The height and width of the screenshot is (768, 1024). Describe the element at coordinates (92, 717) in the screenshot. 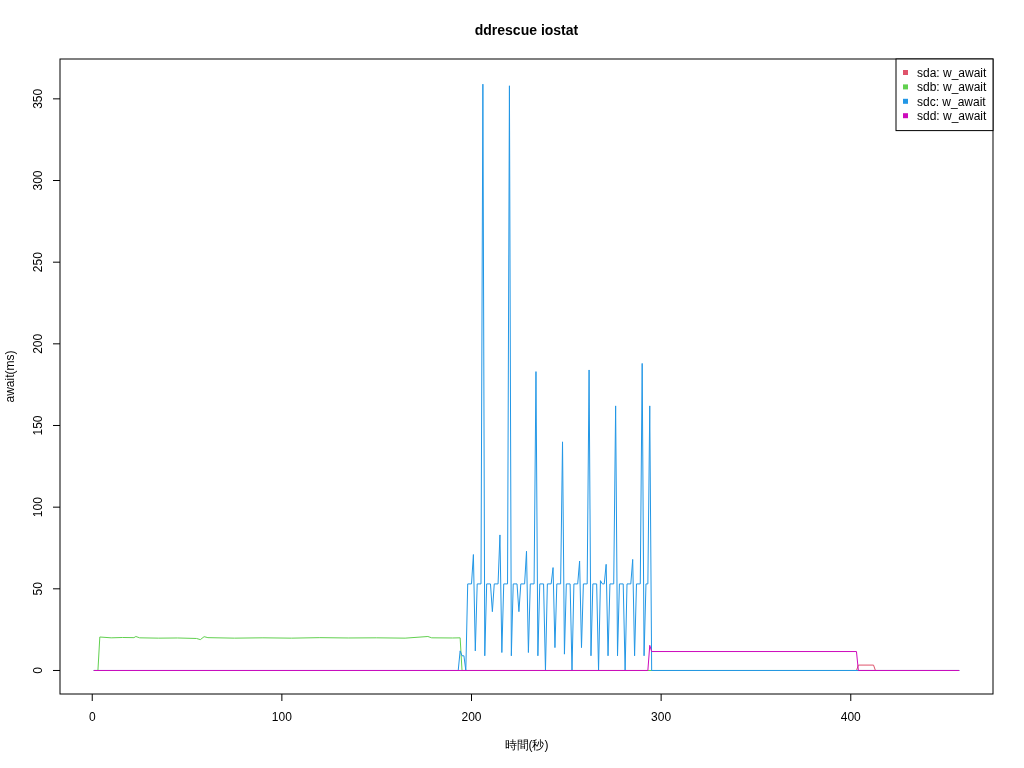

I see `x-tick-label: 0` at that location.